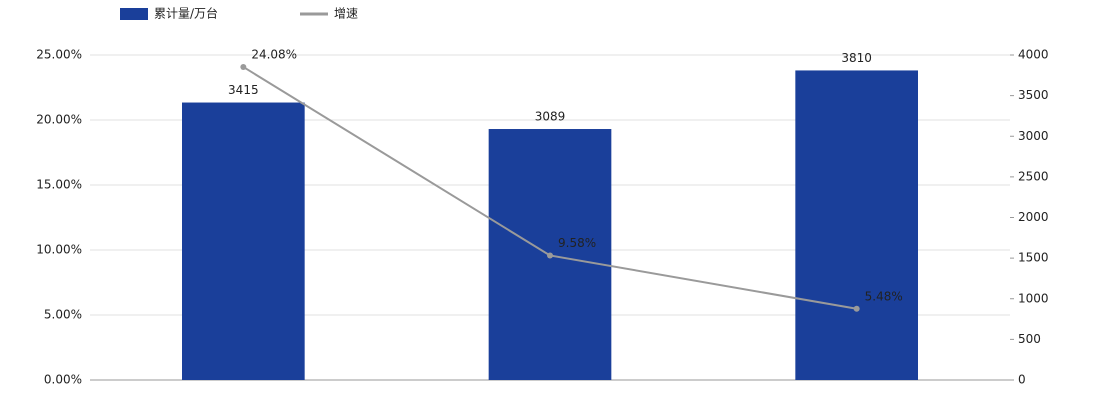  What do you see at coordinates (1033, 298) in the screenshot?
I see `y2-tick-label: 1000` at bounding box center [1033, 298].